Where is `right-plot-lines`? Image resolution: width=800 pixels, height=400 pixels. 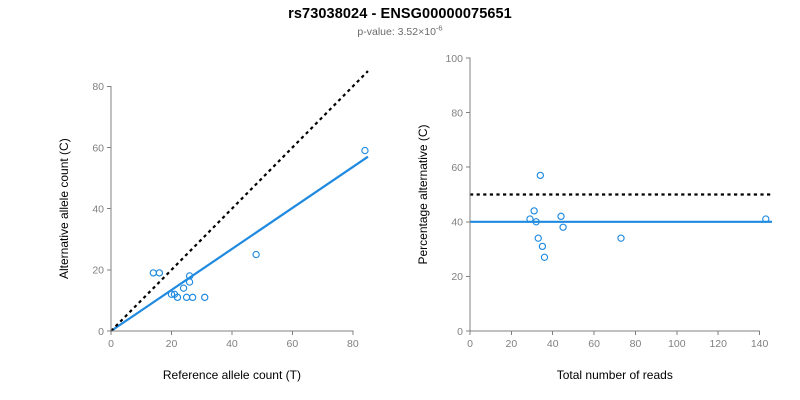
right-plot-lines is located at coordinates (621, 208).